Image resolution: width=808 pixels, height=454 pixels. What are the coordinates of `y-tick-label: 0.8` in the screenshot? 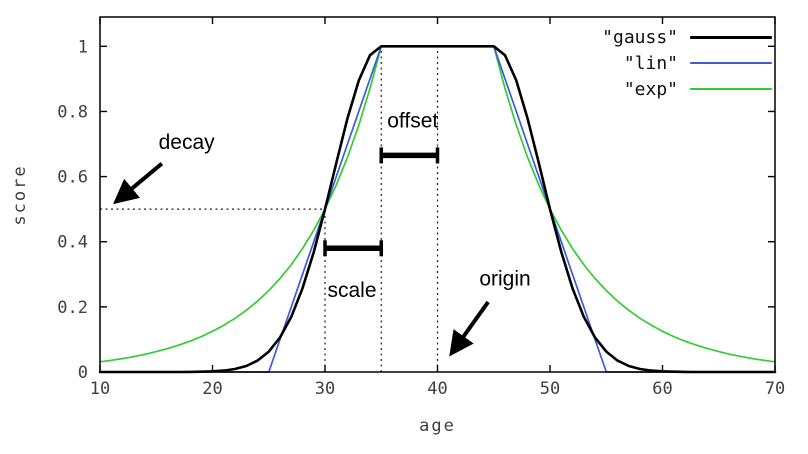 It's located at (72, 112).